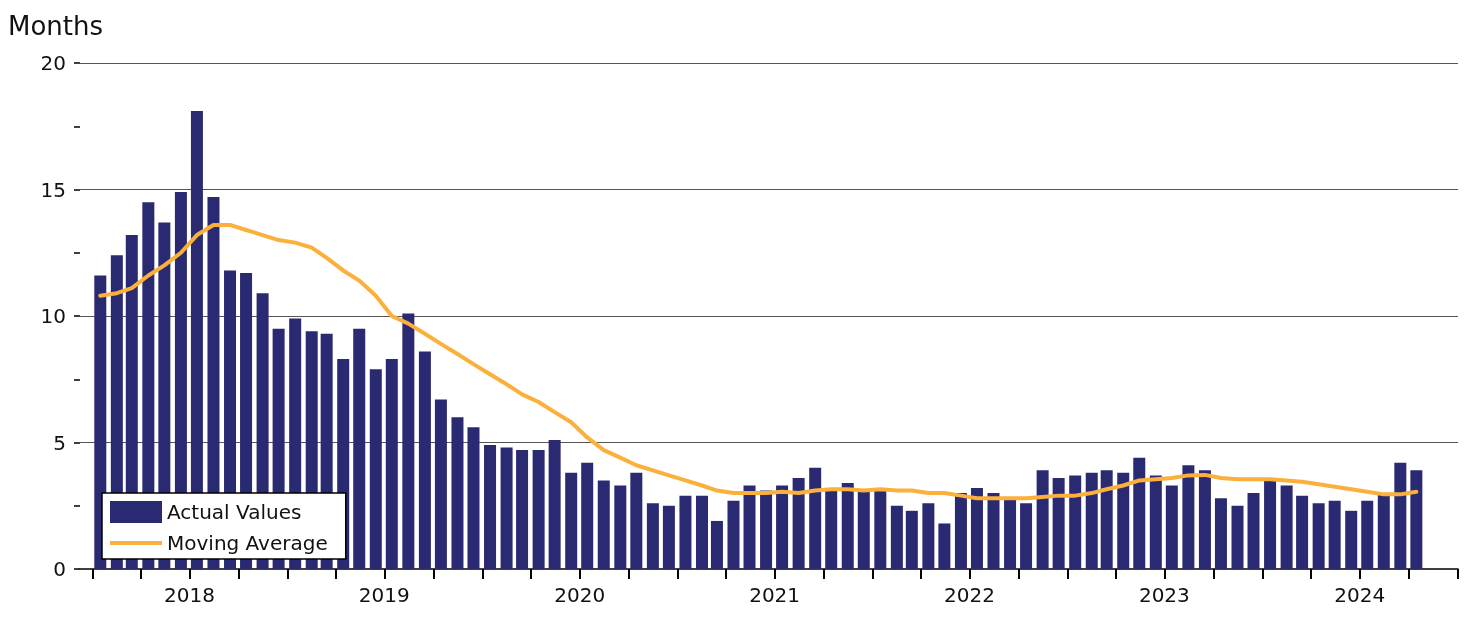 This screenshot has height=627, width=1483. I want to click on legend-label: Moving Average, so click(247, 543).